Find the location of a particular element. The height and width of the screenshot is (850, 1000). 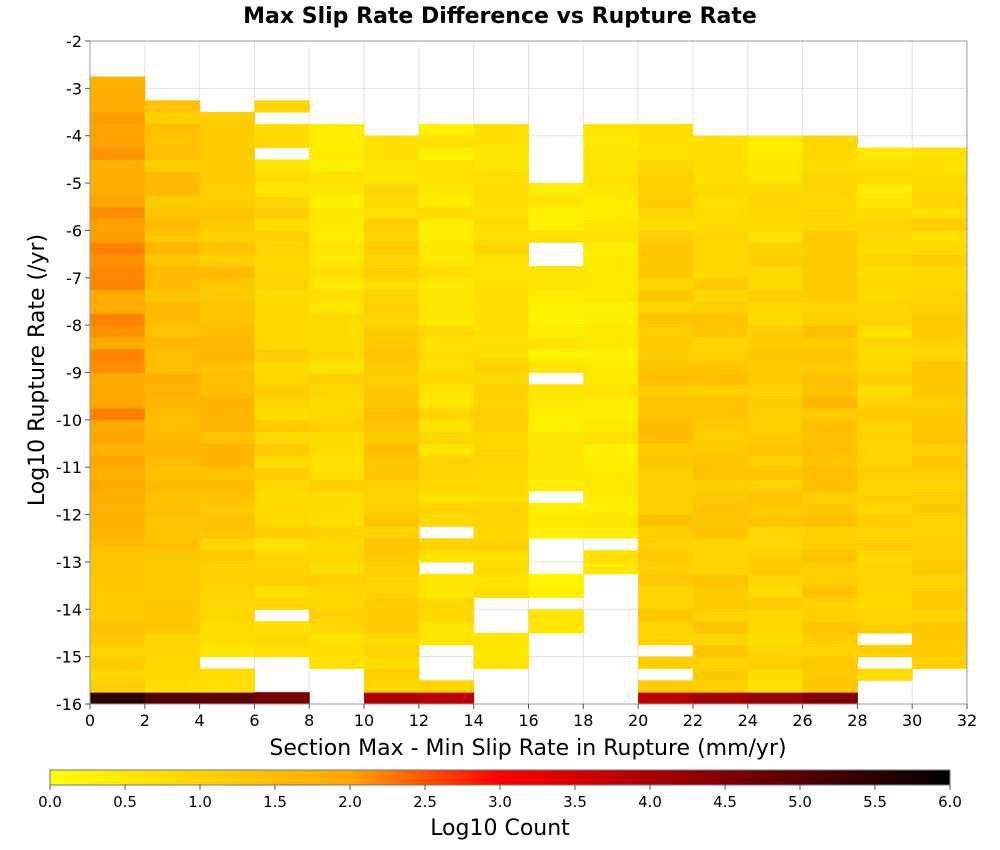

colorbar-tick-label: 5.0 is located at coordinates (800, 802).